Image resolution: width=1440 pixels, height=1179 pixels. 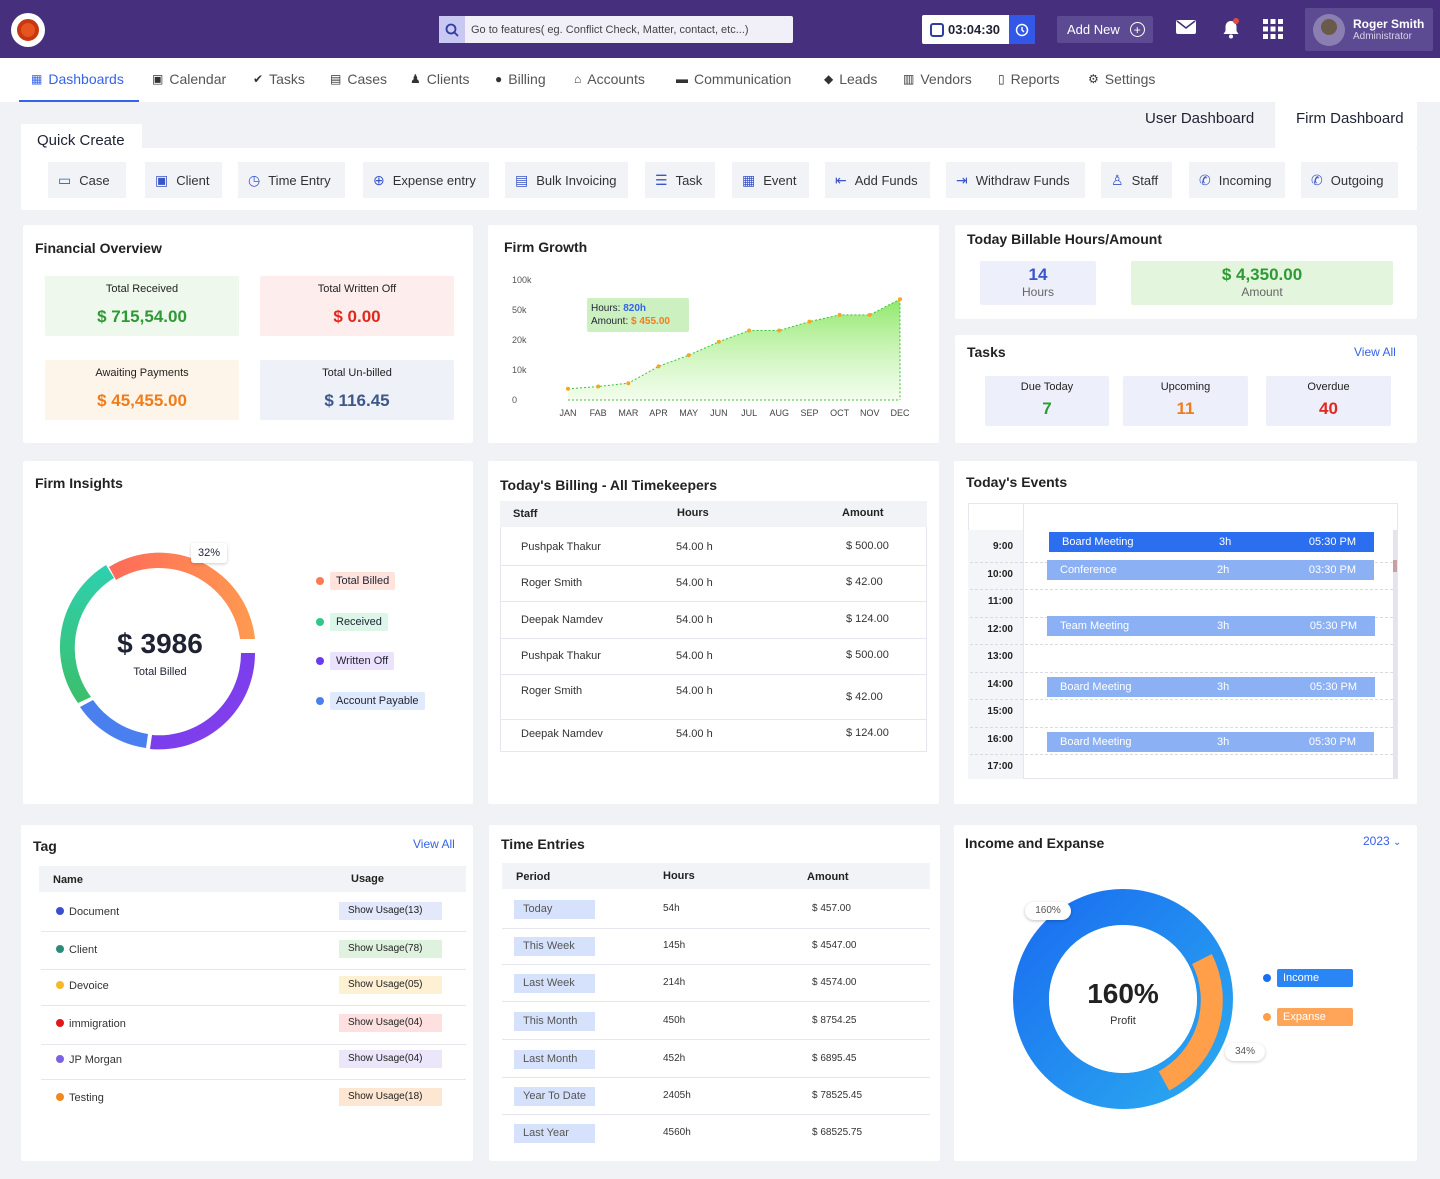 I want to click on search-icon, so click(x=452, y=29).